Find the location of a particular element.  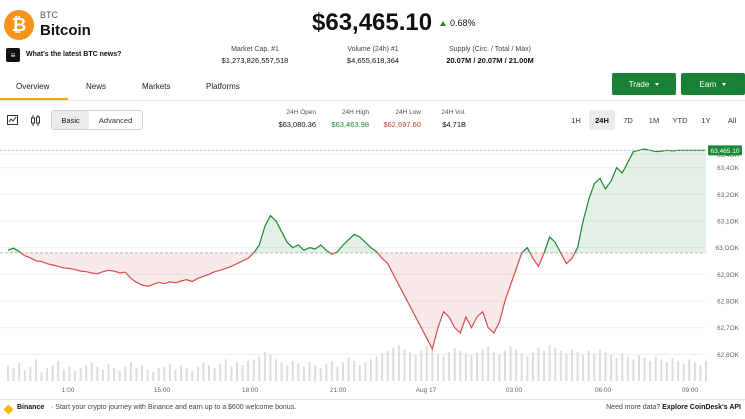

y-tick-label: 63,OOK is located at coordinates (728, 248).